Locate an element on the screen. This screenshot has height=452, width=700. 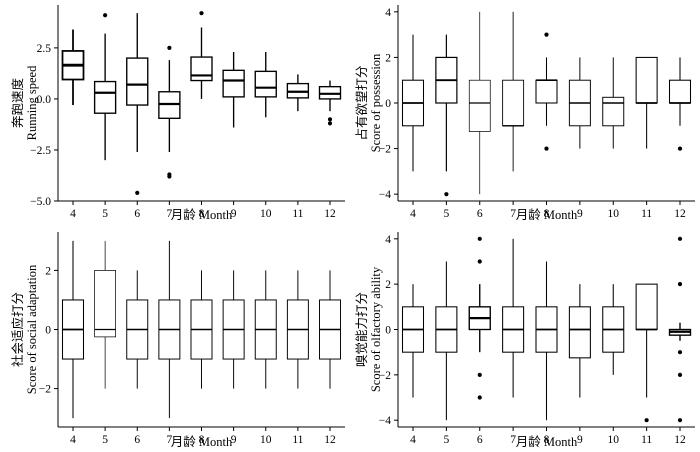
y-axis-title-en: Running speed is located at coordinates (32, 102).